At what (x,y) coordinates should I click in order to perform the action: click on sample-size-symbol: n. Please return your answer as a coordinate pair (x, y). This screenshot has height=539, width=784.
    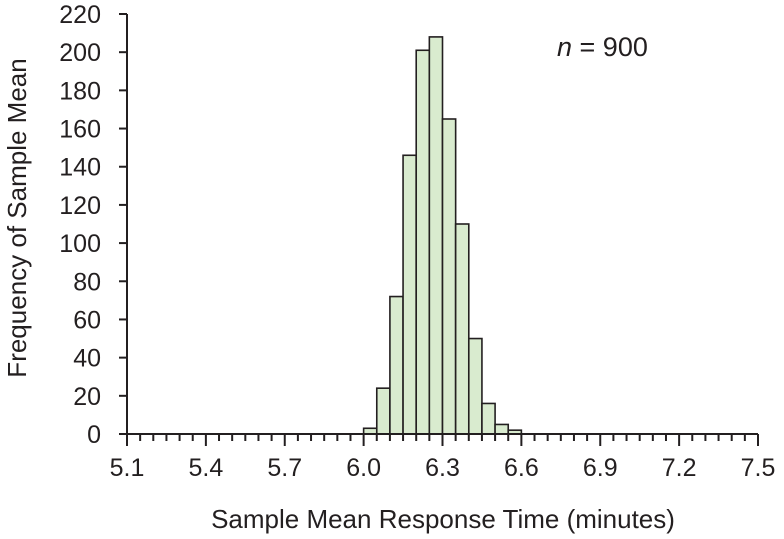
    Looking at the image, I should click on (564, 47).